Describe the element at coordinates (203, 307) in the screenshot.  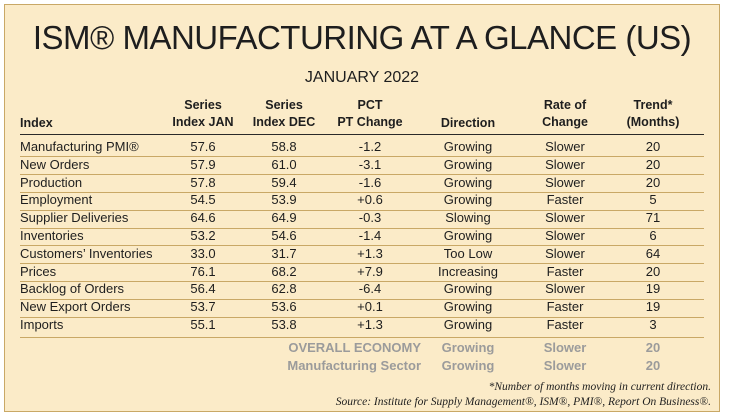
I see `series-jan-cell: 53.7` at that location.